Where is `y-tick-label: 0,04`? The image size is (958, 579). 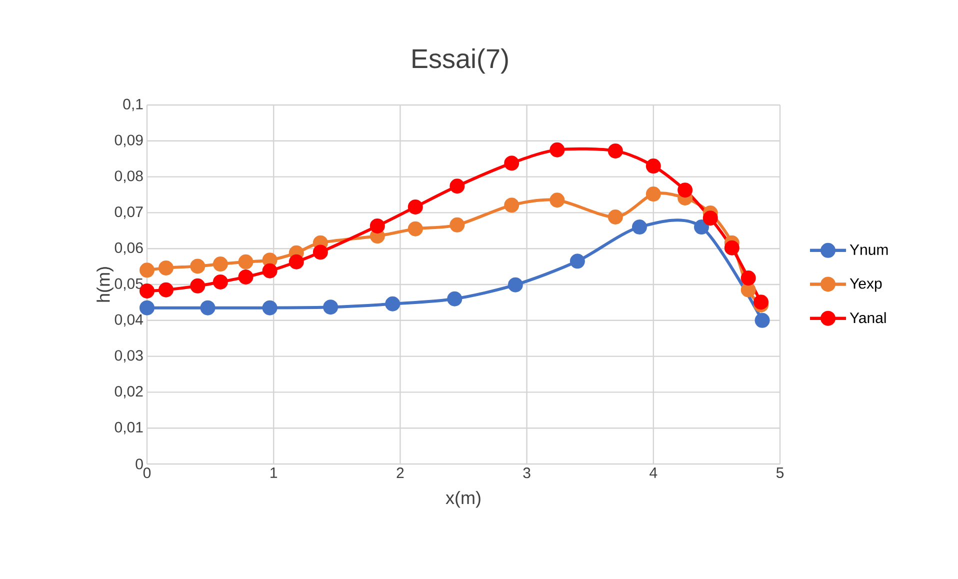 y-tick-label: 0,04 is located at coordinates (129, 320).